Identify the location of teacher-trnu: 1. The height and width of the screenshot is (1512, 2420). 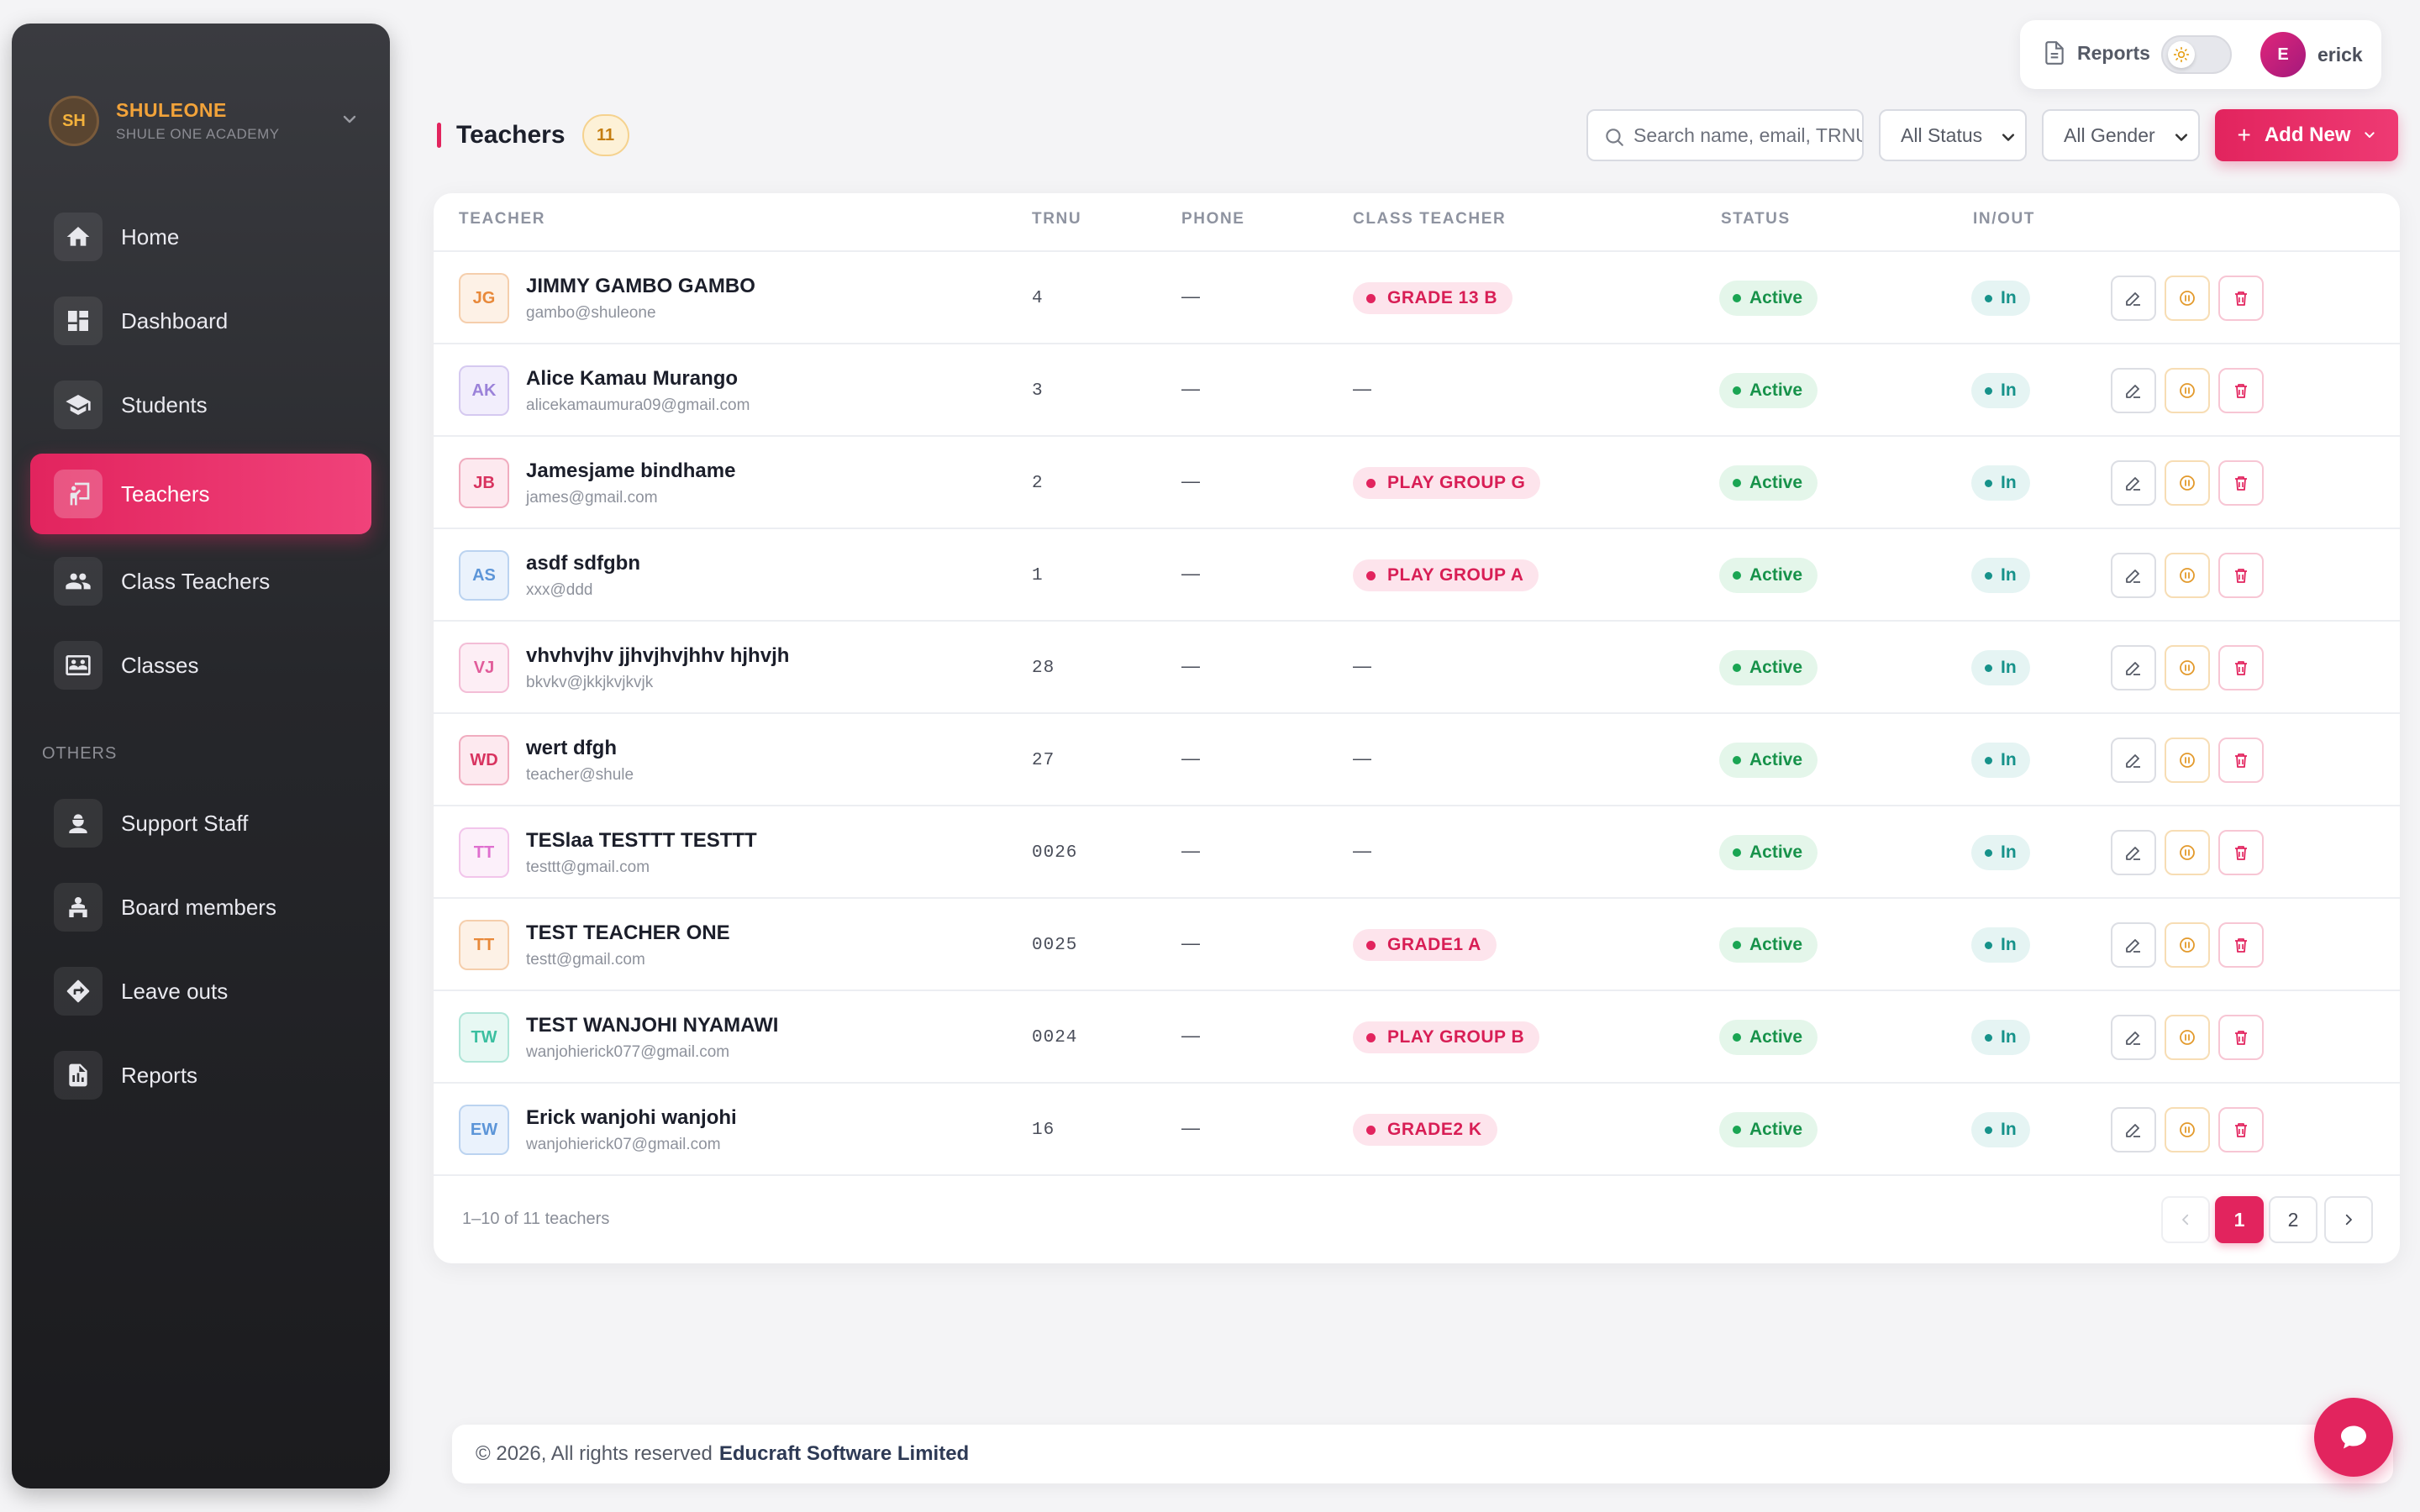
(1038, 575).